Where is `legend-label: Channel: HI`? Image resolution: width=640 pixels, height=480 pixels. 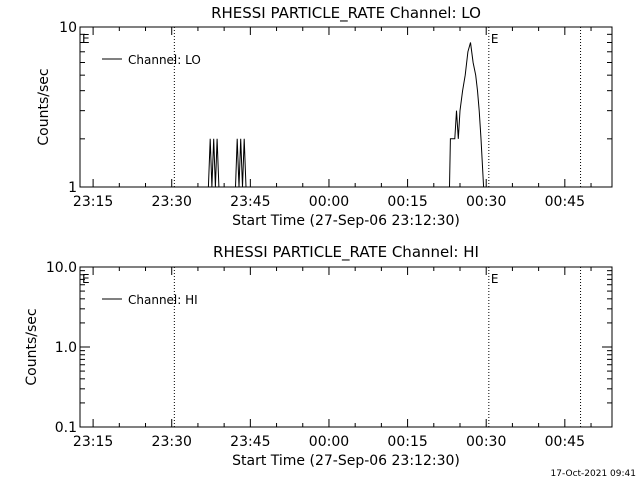 legend-label: Channel: HI is located at coordinates (163, 300).